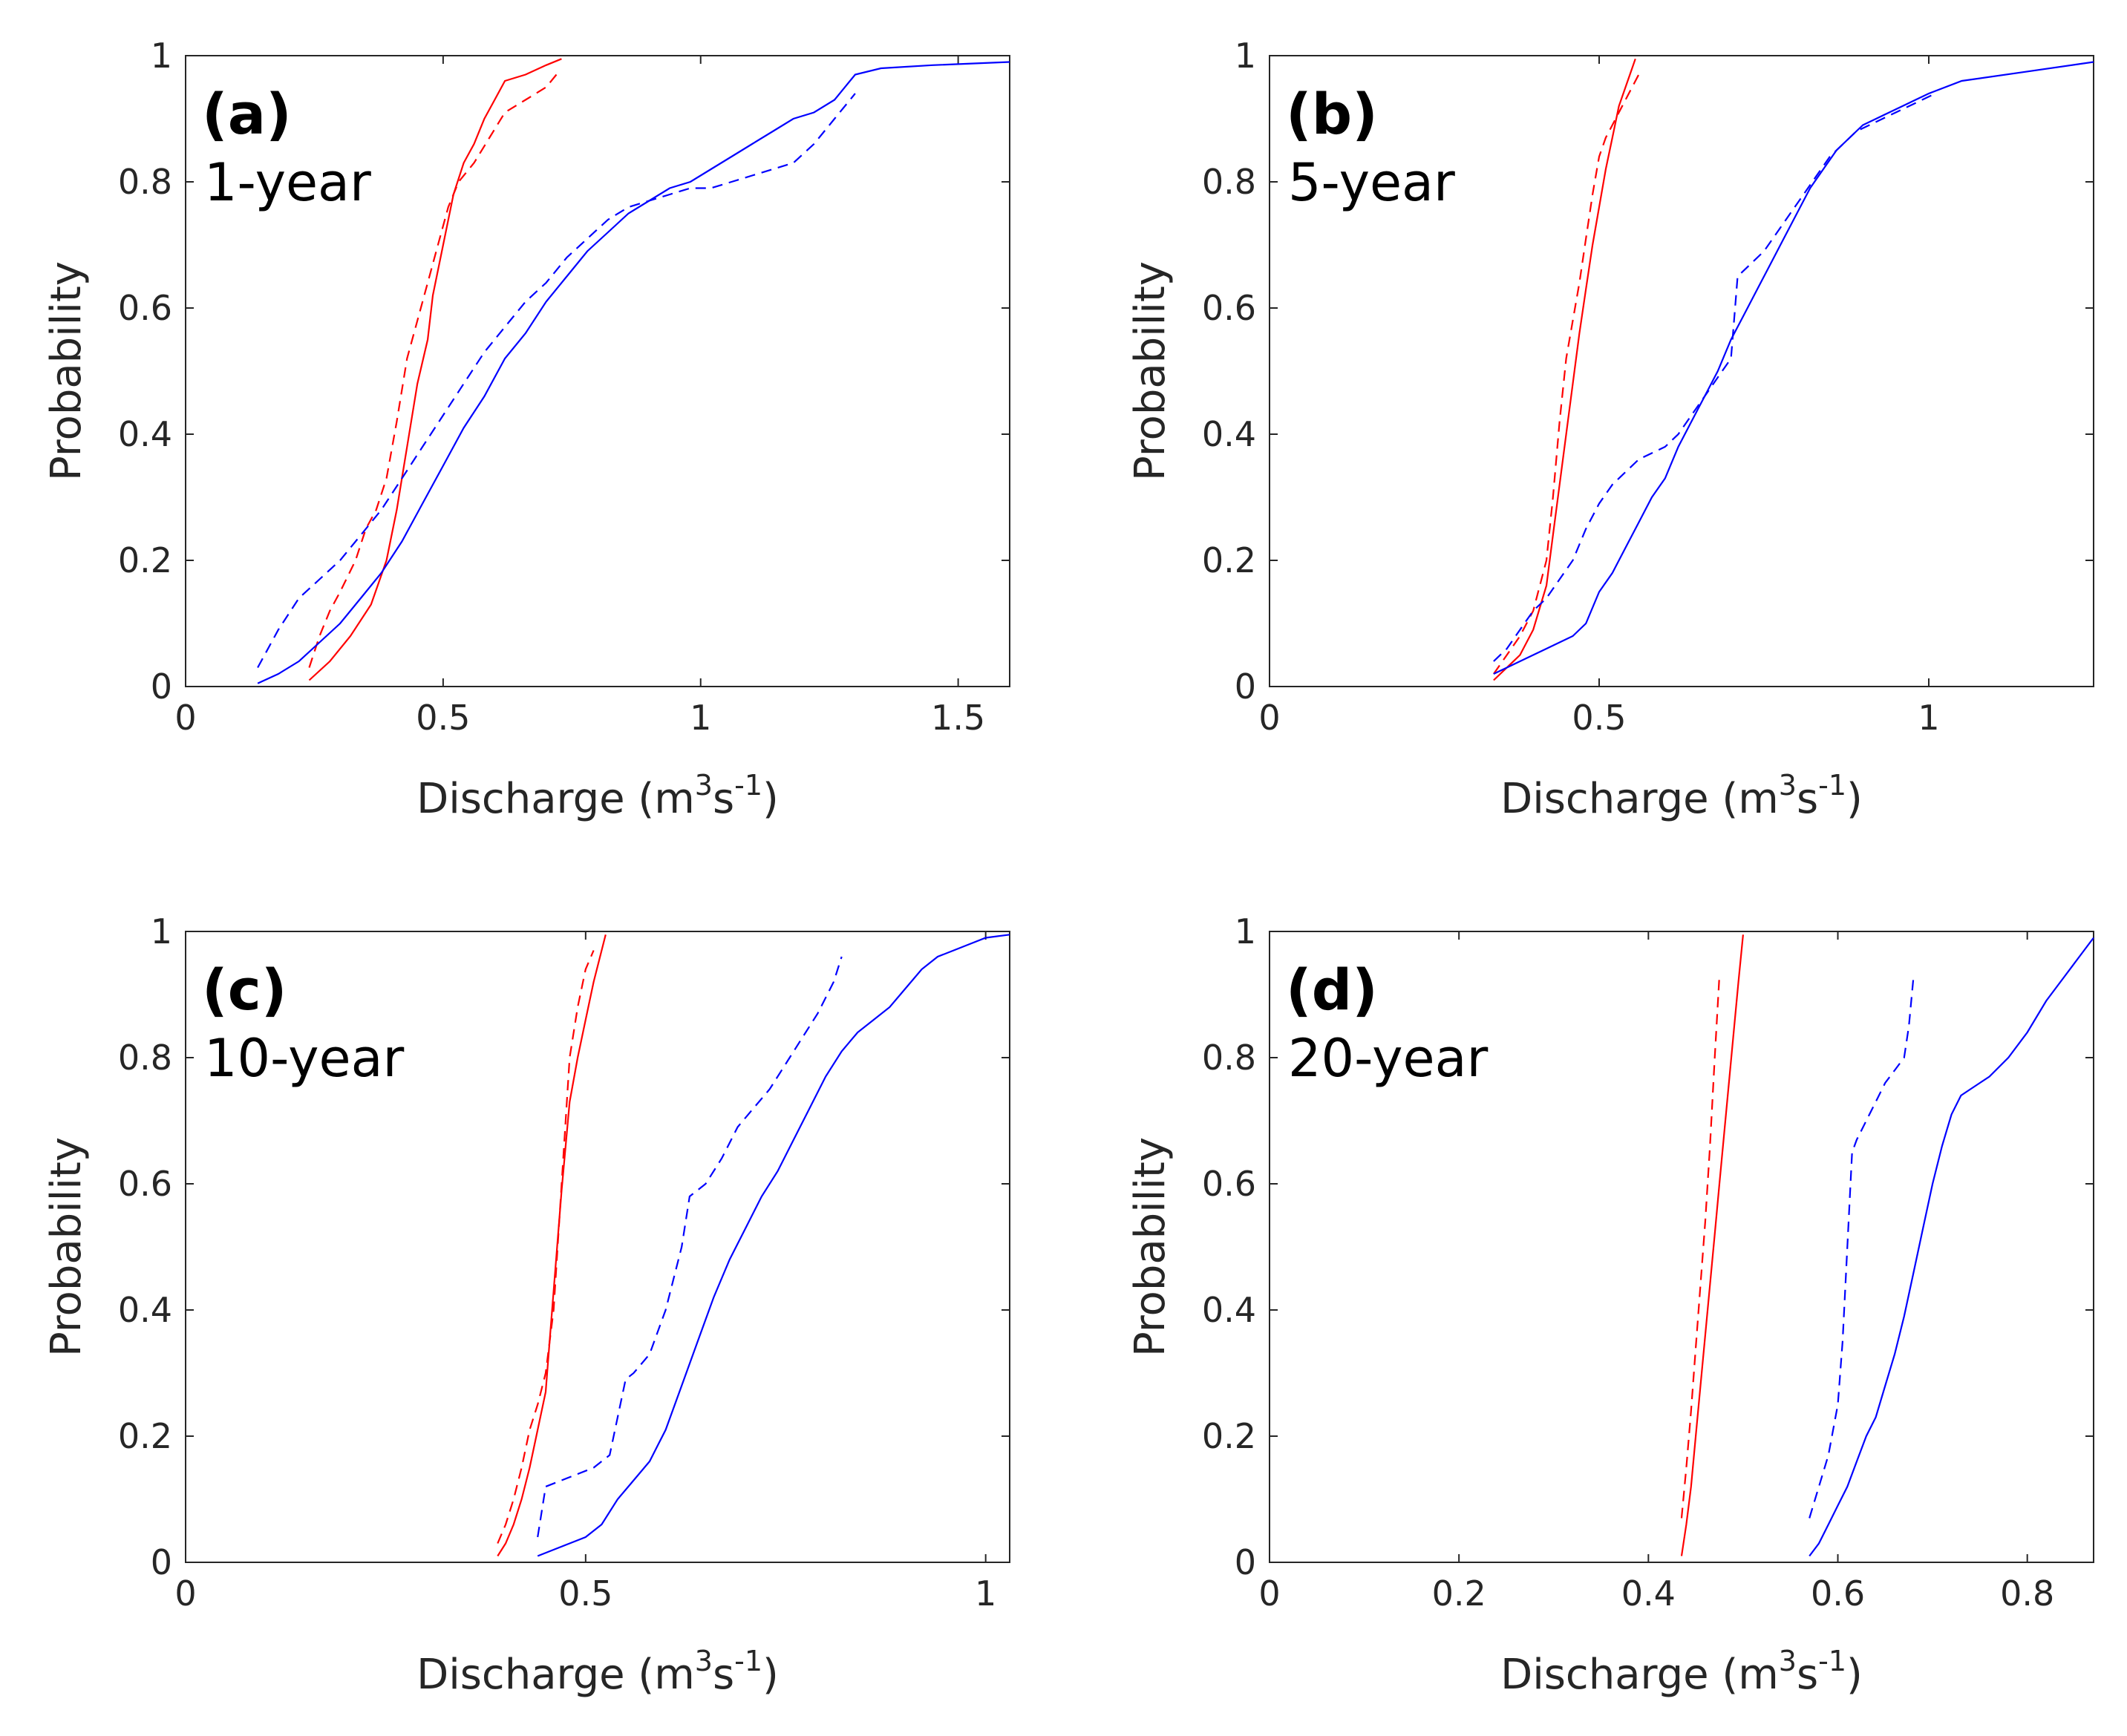  Describe the element at coordinates (1371, 182) in the screenshot. I see `duration-label: 5-year` at that location.